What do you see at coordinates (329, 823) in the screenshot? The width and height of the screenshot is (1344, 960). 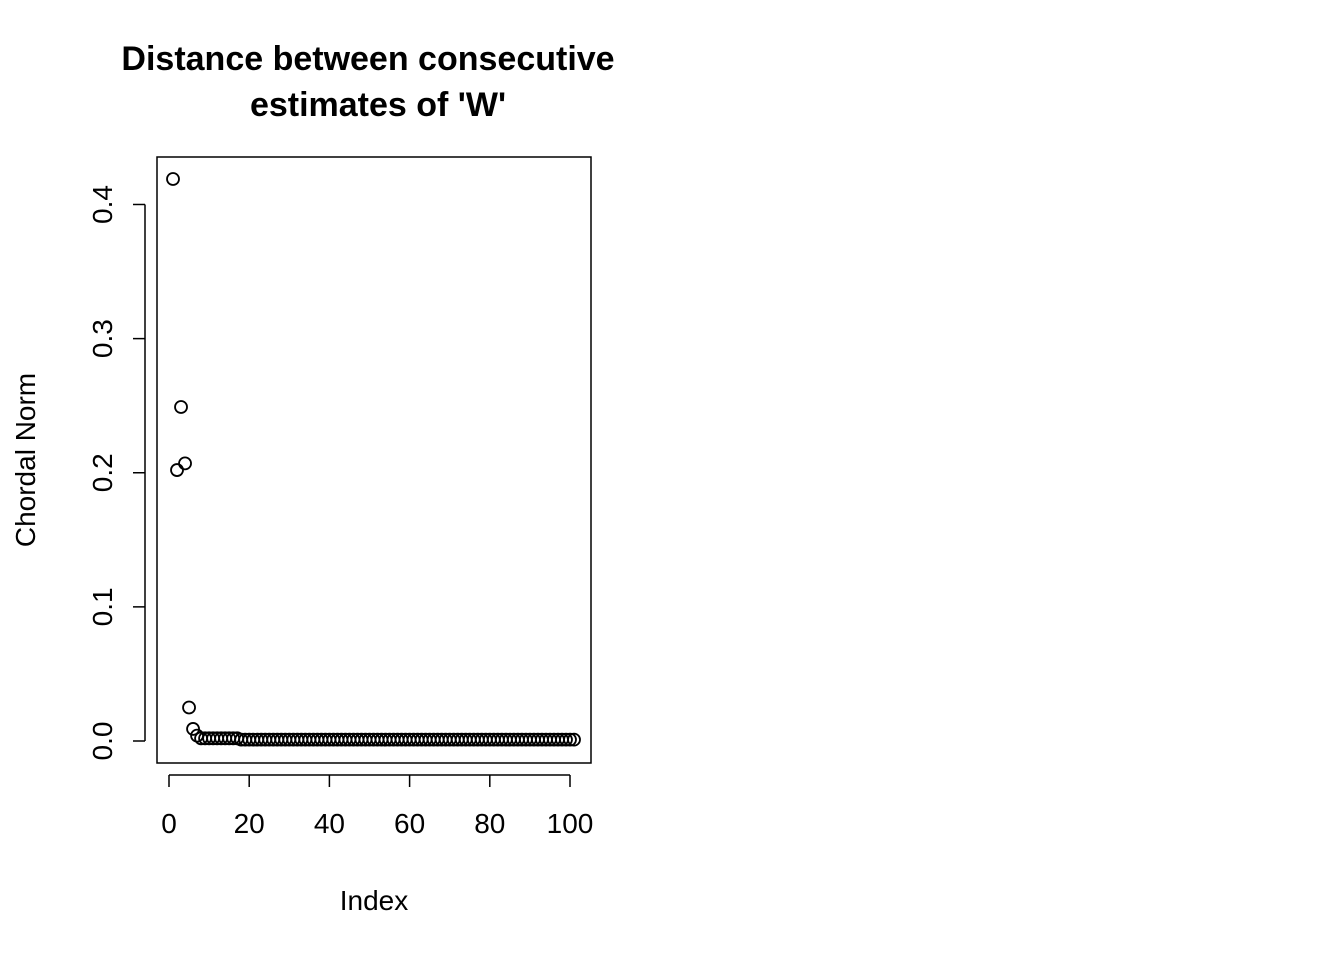 I see `x-tick-label: 40` at bounding box center [329, 823].